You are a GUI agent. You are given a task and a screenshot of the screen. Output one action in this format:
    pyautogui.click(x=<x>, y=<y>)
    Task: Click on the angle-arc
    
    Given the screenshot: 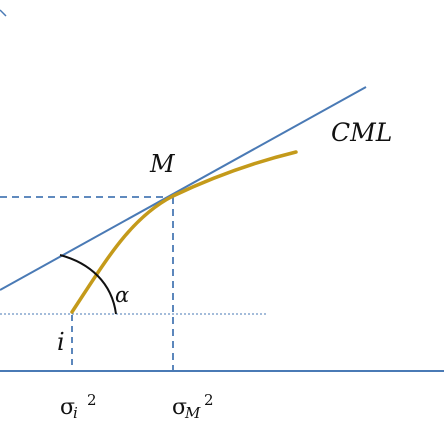 What is the action you would take?
    pyautogui.click(x=88, y=284)
    